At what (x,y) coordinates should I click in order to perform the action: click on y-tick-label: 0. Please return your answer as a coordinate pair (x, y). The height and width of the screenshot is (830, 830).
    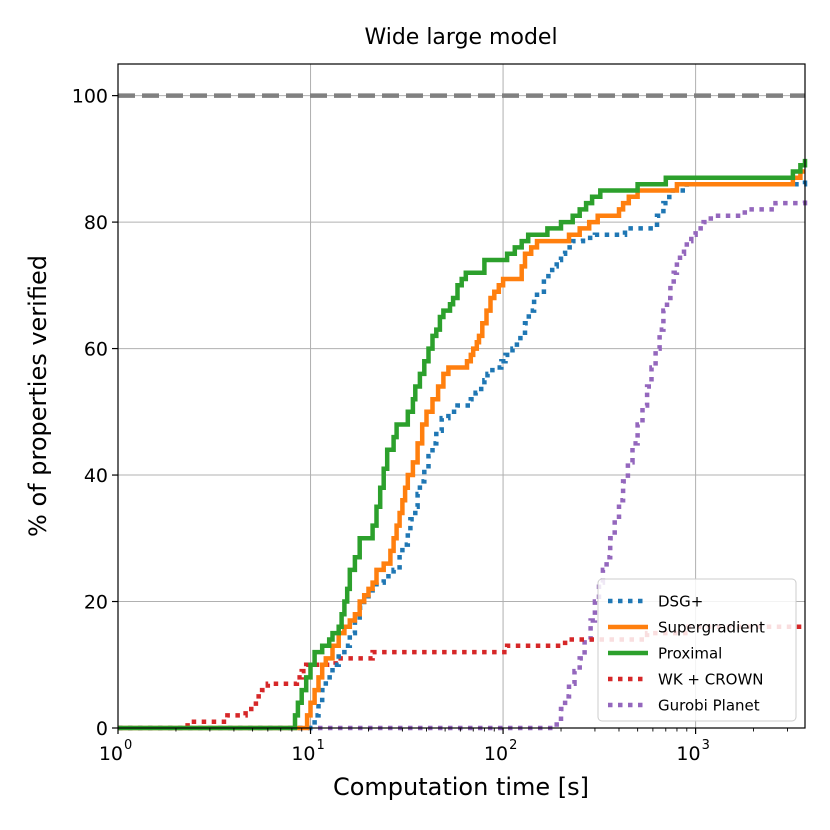
    Looking at the image, I should click on (102, 729).